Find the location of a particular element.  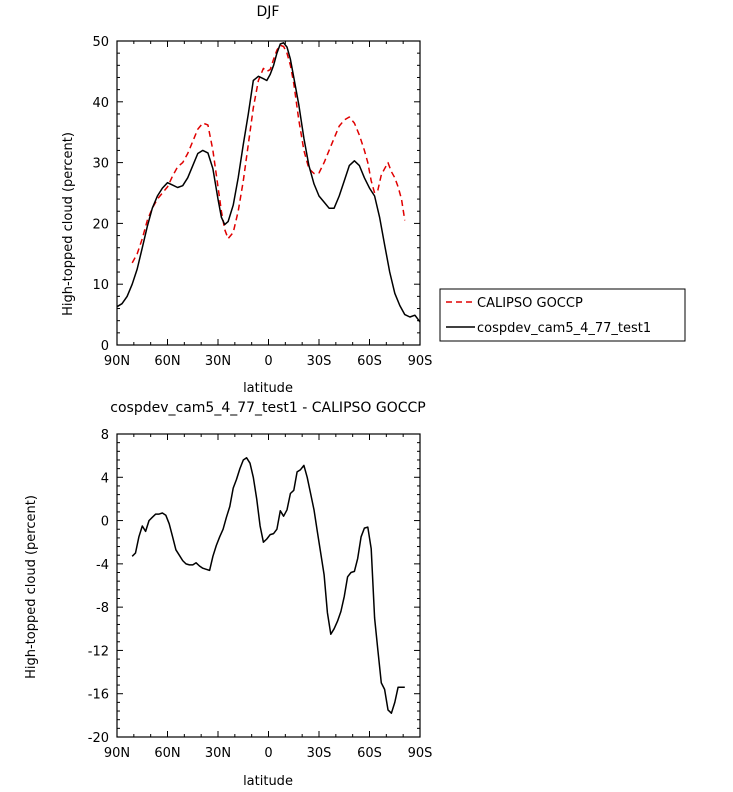

legend-box is located at coordinates (562, 315).